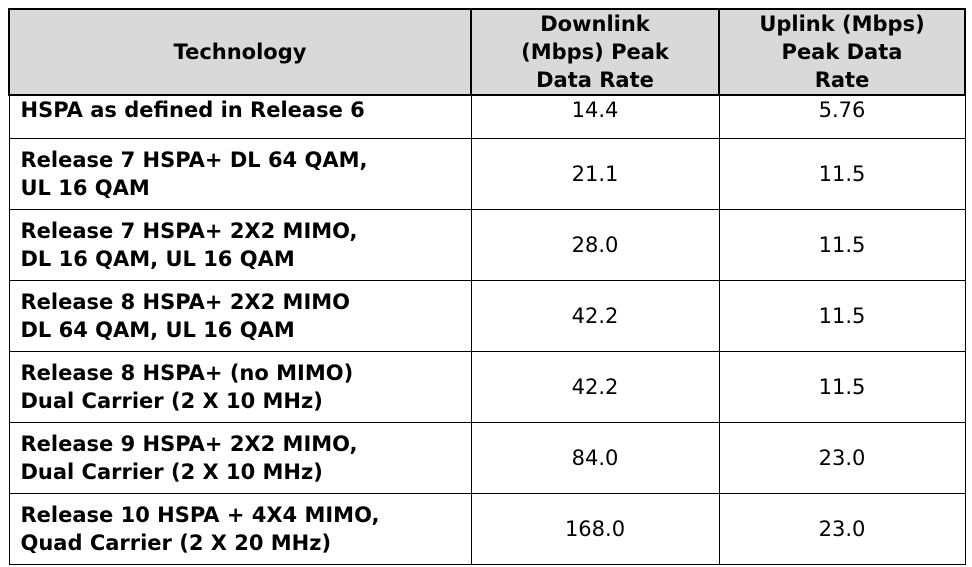  Describe the element at coordinates (595, 244) in the screenshot. I see `downlink-cell: 28.0` at that location.